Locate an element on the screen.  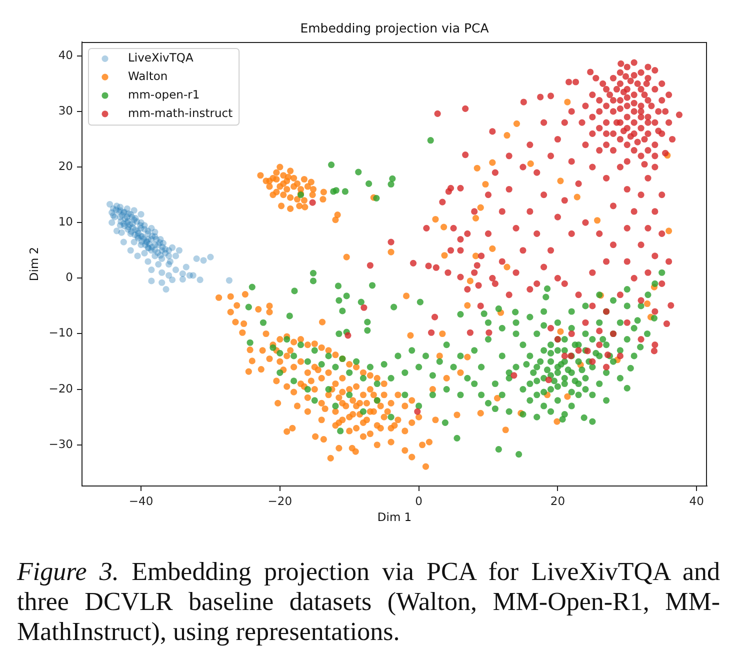
y-tick-label: 0 is located at coordinates (69, 277).